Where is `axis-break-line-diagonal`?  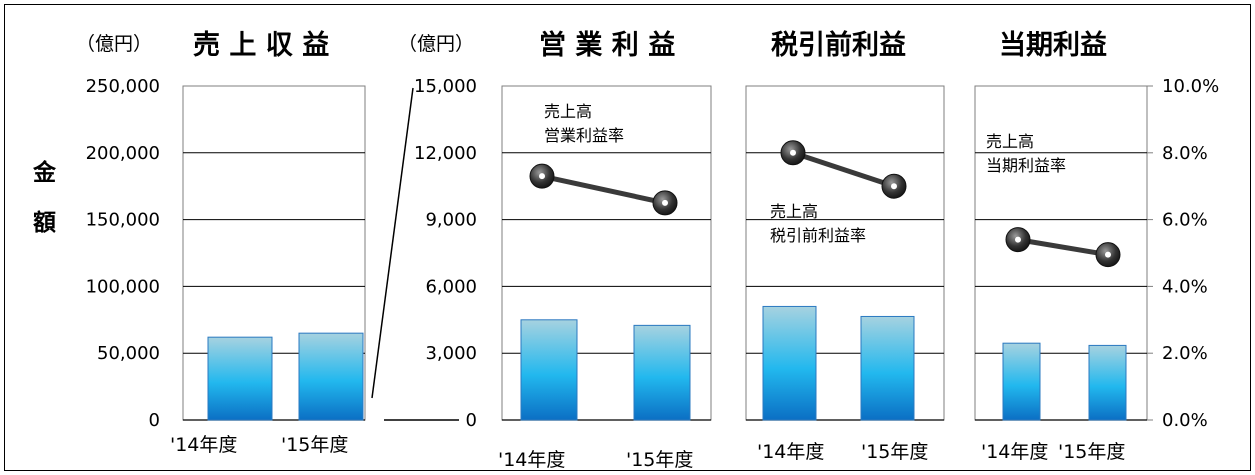
axis-break-line-diagonal is located at coordinates (392, 243).